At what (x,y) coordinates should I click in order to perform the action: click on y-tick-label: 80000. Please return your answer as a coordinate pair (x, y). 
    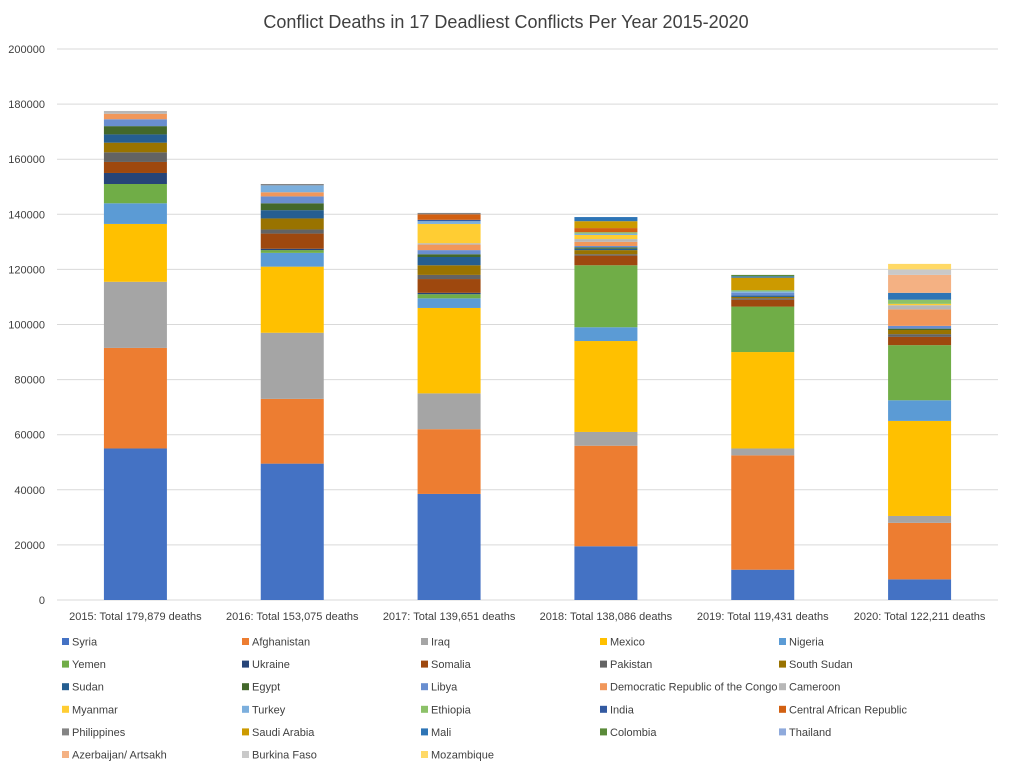
    Looking at the image, I should click on (29, 381).